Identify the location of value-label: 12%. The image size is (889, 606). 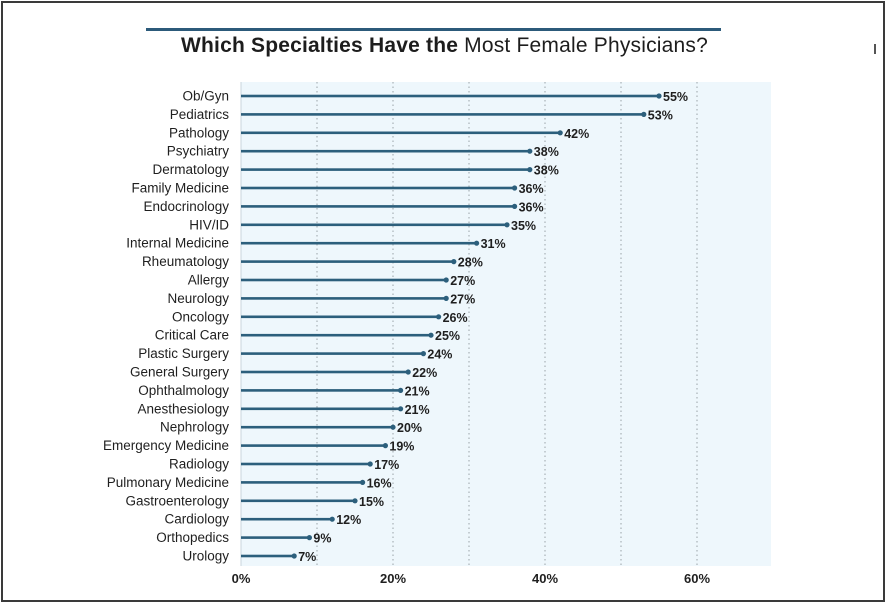
(348, 520).